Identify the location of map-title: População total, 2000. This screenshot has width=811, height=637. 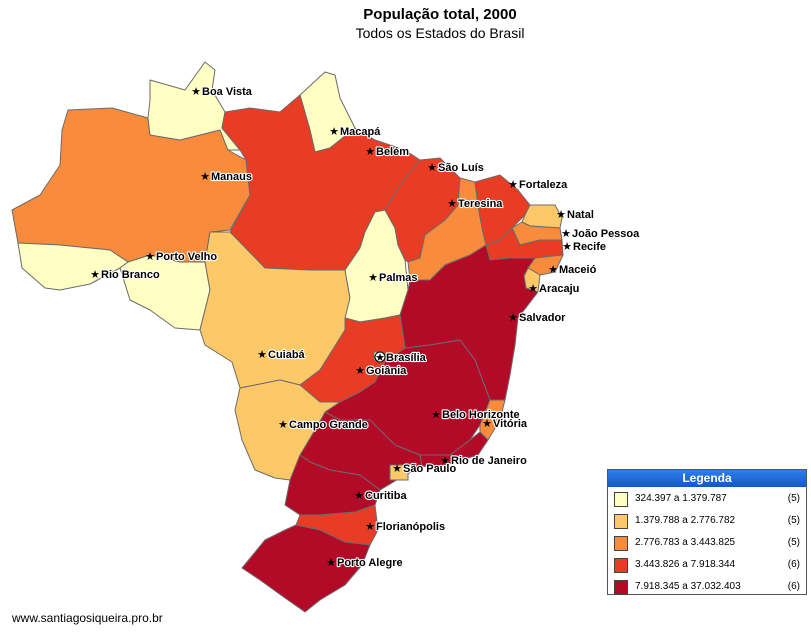
(440, 14).